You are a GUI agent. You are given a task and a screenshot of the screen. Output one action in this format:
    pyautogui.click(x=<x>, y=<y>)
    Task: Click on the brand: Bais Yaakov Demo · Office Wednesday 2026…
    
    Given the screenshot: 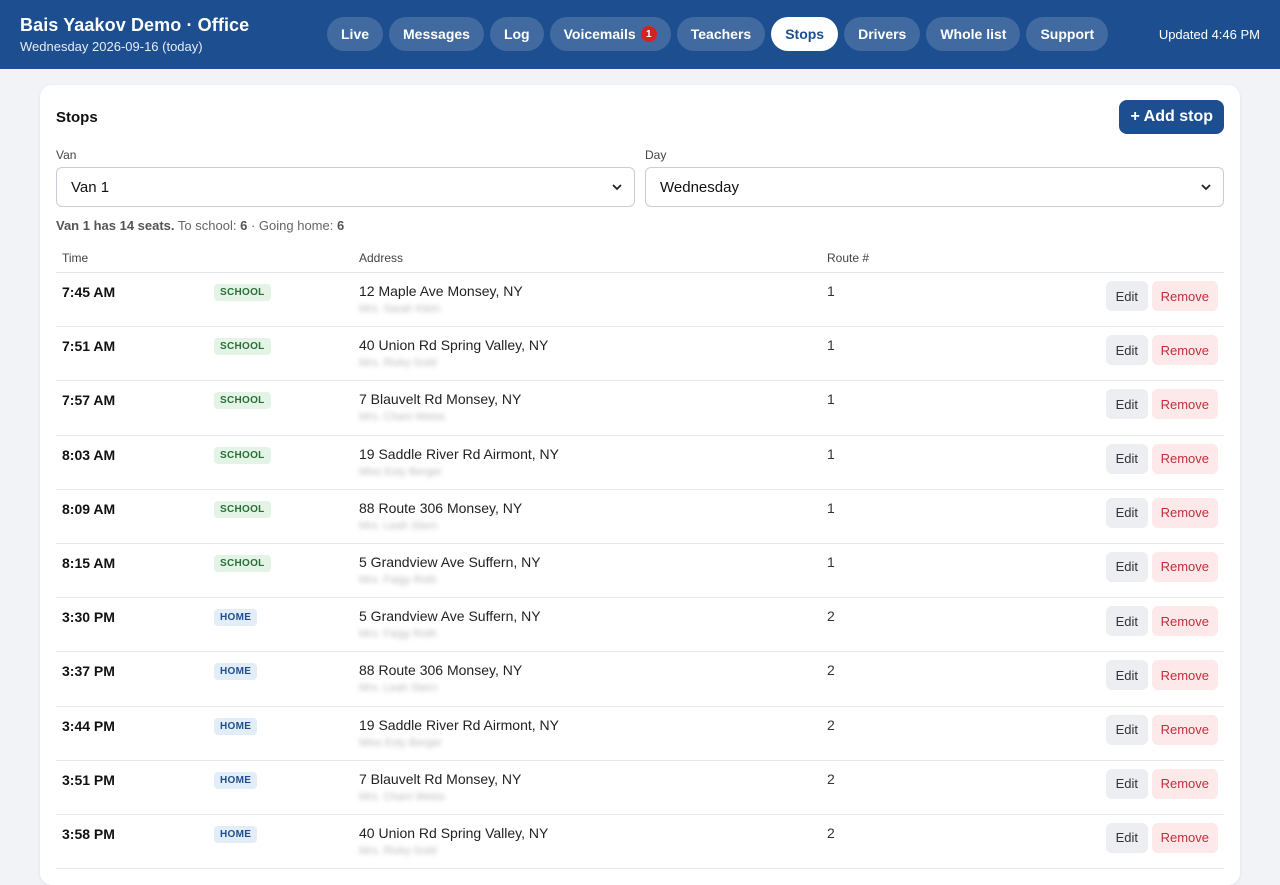 What is the action you would take?
    pyautogui.click(x=134, y=34)
    